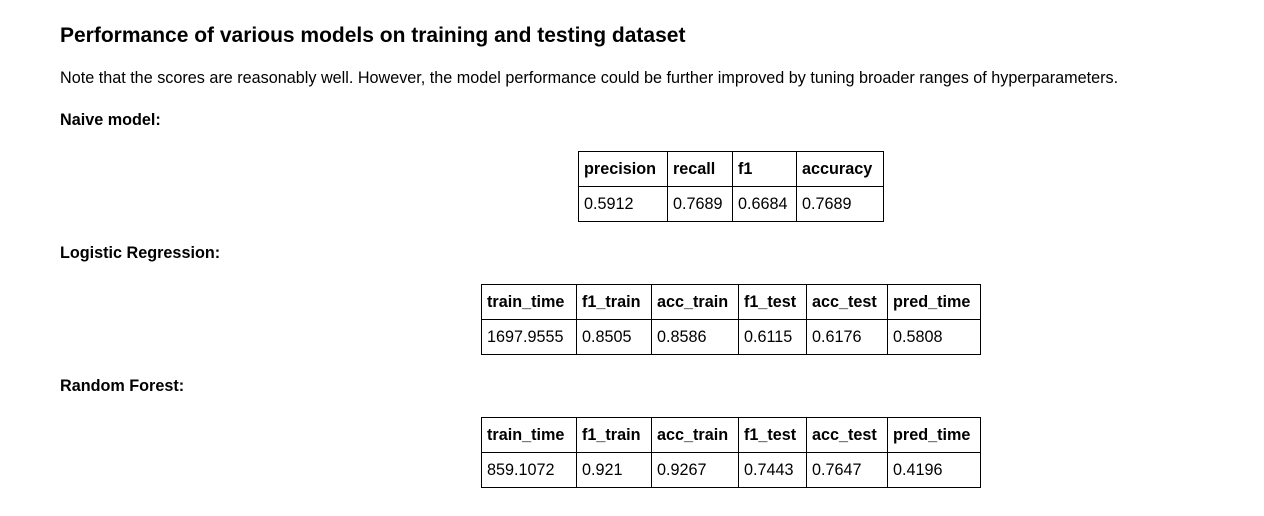 This screenshot has width=1264, height=516. Describe the element at coordinates (122, 386) in the screenshot. I see `section-label-random-forest: Random Forest:` at that location.